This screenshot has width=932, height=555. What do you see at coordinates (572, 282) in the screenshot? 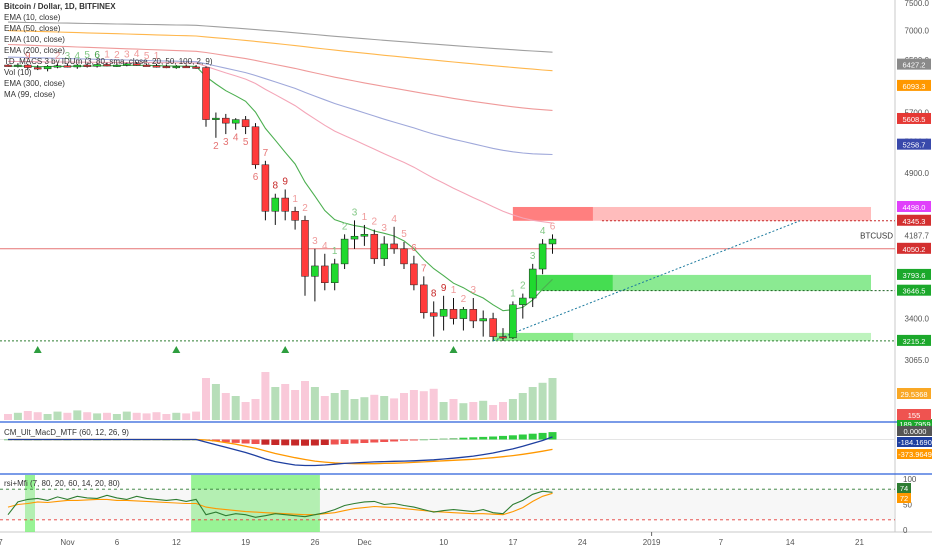
I see `price-zone-core` at bounding box center [572, 282].